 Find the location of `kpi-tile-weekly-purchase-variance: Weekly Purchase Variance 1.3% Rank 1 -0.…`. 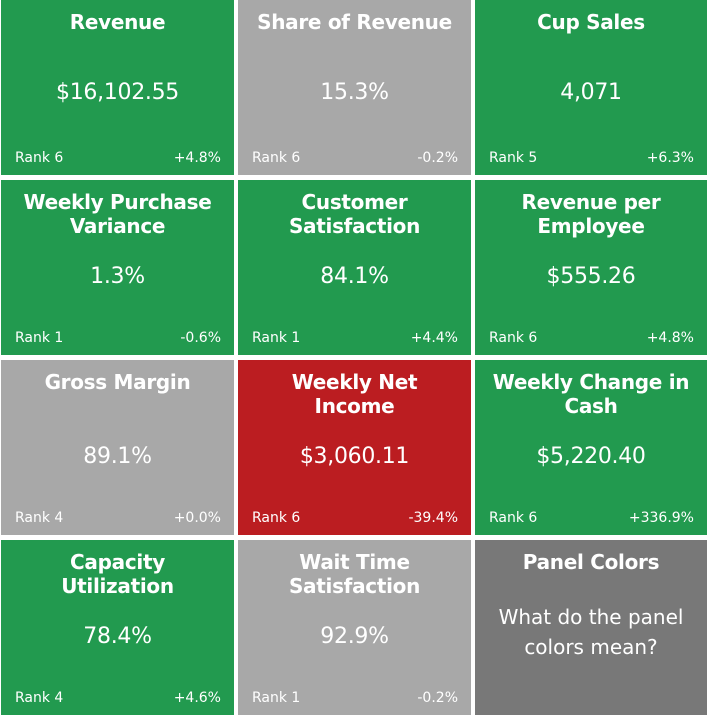

kpi-tile-weekly-purchase-variance: Weekly Purchase Variance 1.3% Rank 1 -0.… is located at coordinates (117, 267).